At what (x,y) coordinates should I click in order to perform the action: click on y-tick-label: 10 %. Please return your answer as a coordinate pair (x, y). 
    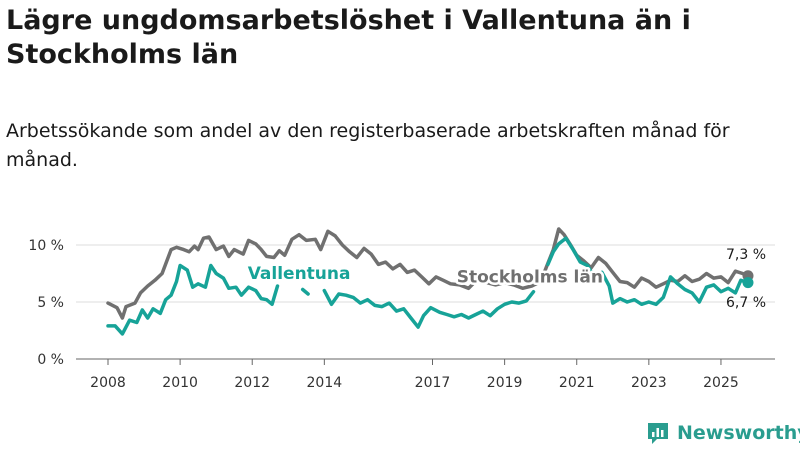
    Looking at the image, I should click on (46, 246).